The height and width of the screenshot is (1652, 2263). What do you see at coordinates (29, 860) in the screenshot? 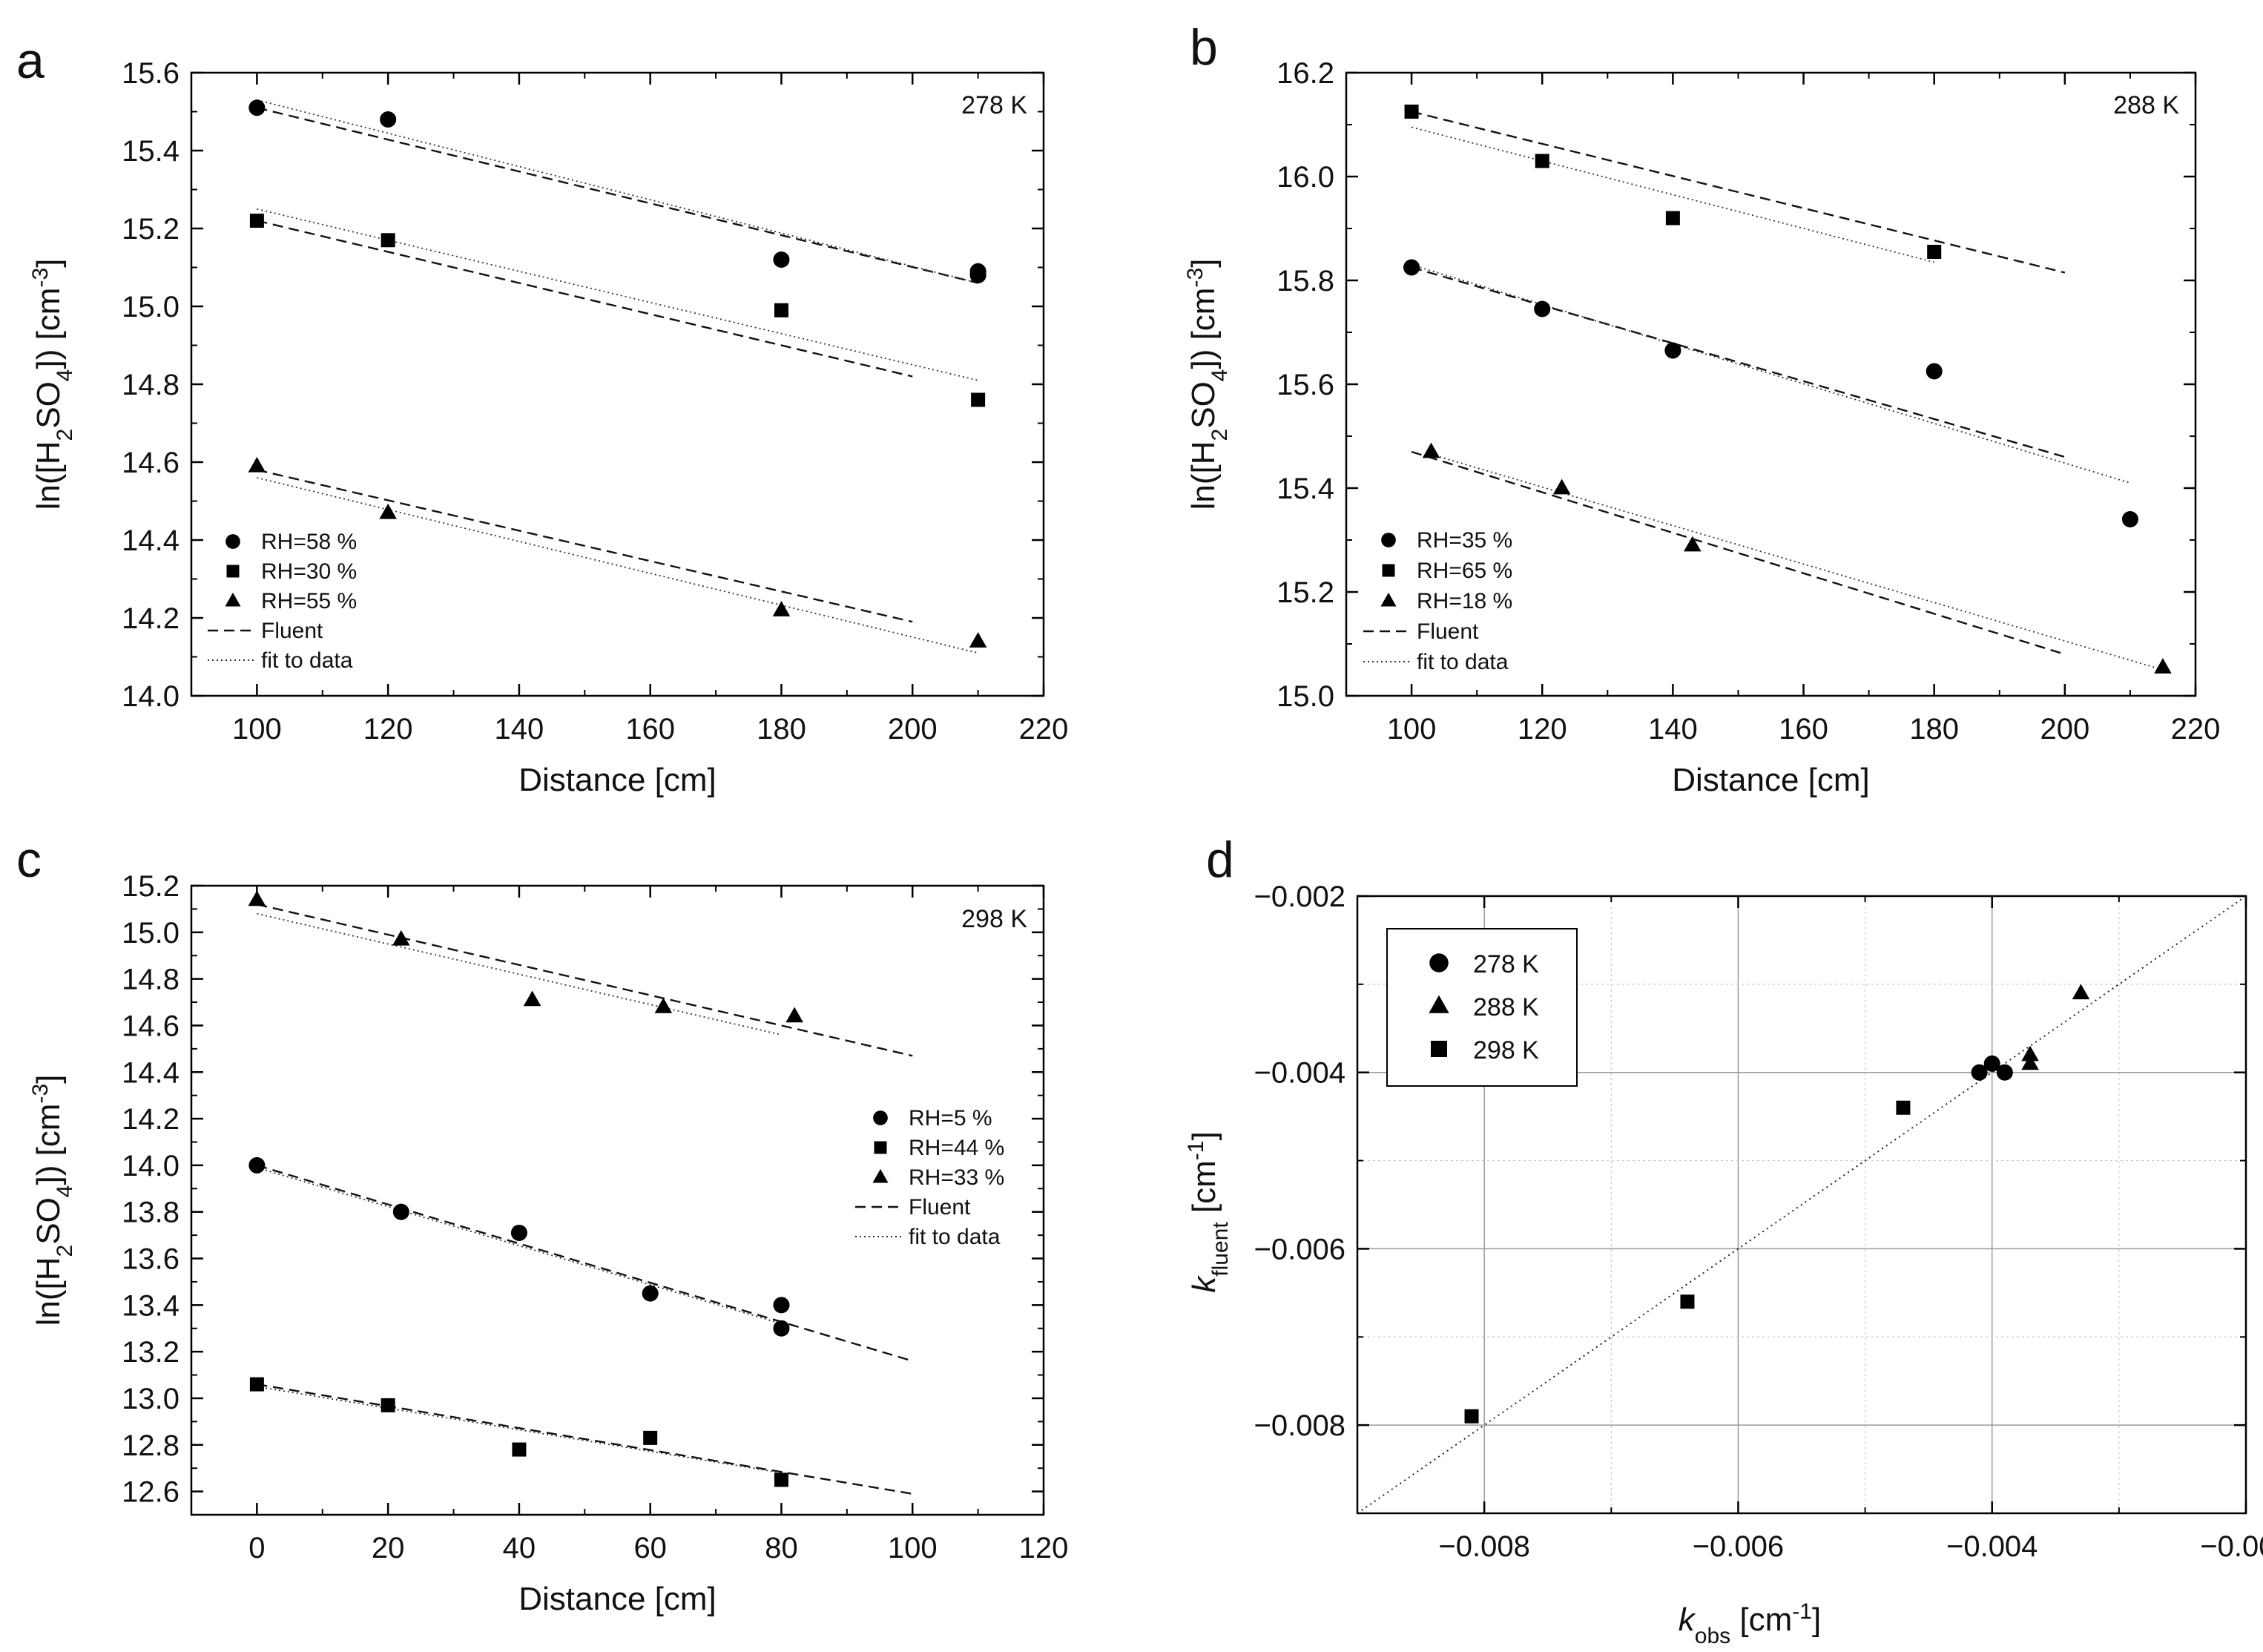
I see `panel-letter-c: c` at bounding box center [29, 860].